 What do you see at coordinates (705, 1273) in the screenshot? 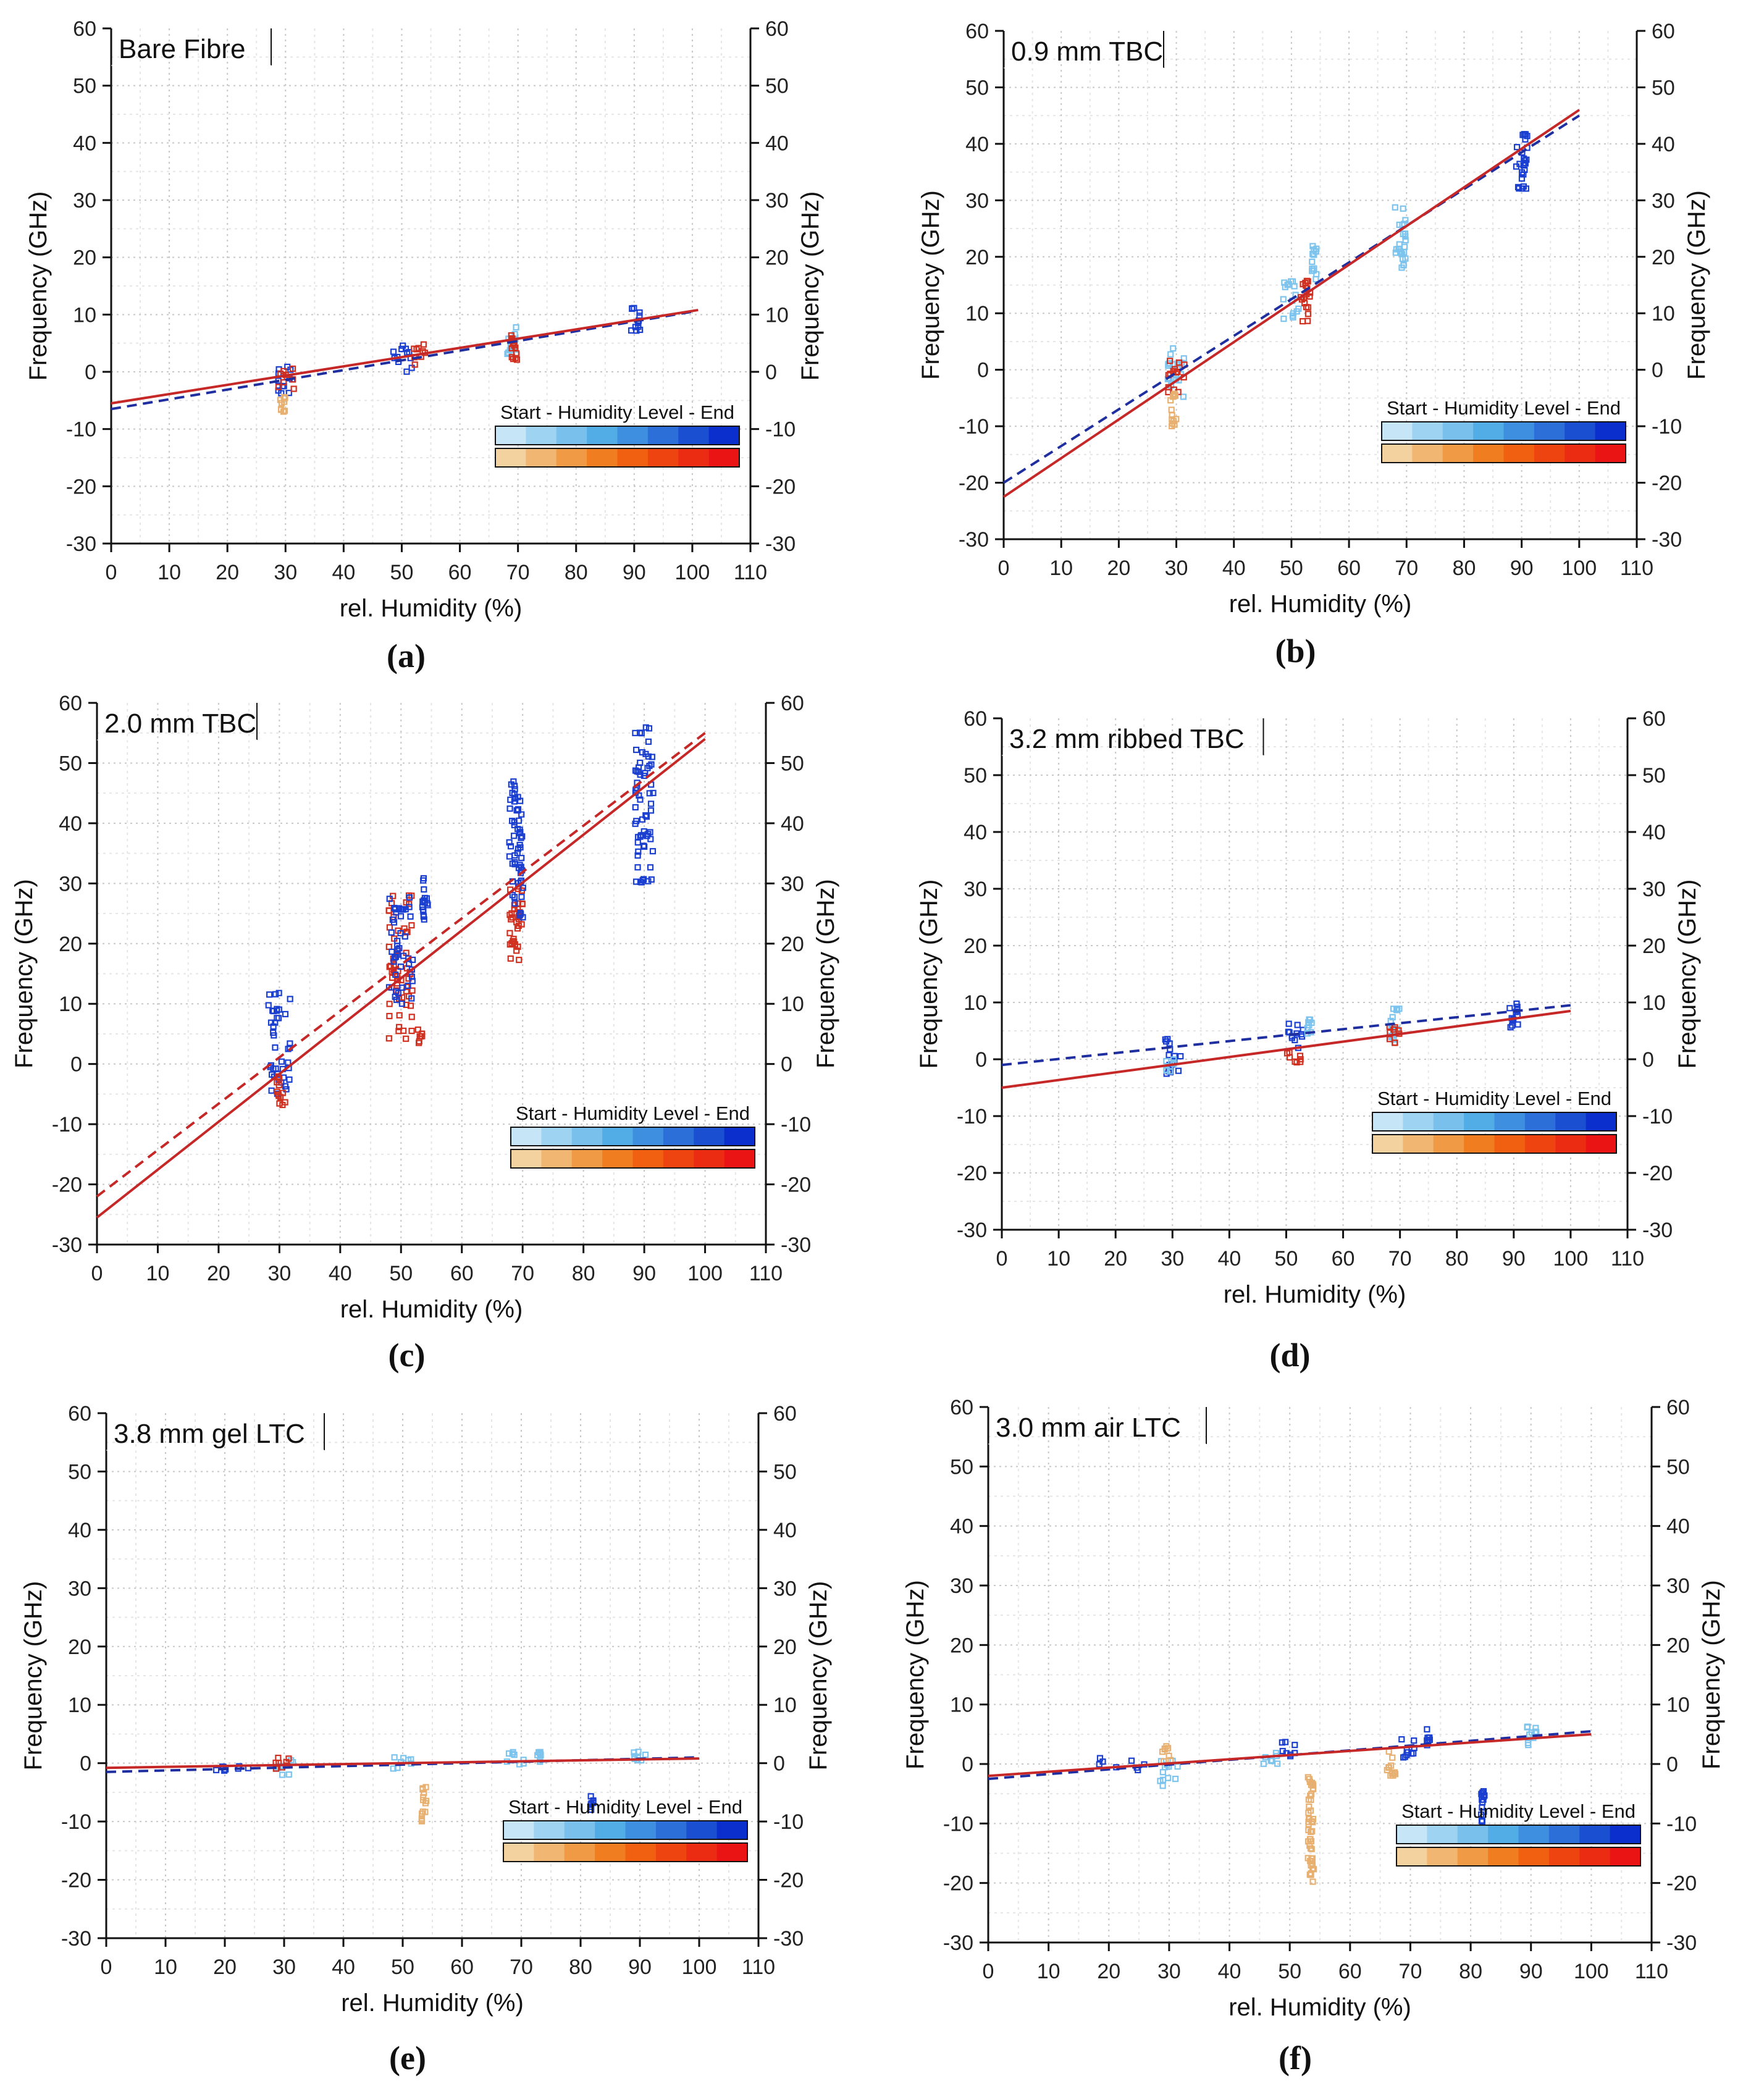
I see `x-tick-label: 100` at bounding box center [705, 1273].